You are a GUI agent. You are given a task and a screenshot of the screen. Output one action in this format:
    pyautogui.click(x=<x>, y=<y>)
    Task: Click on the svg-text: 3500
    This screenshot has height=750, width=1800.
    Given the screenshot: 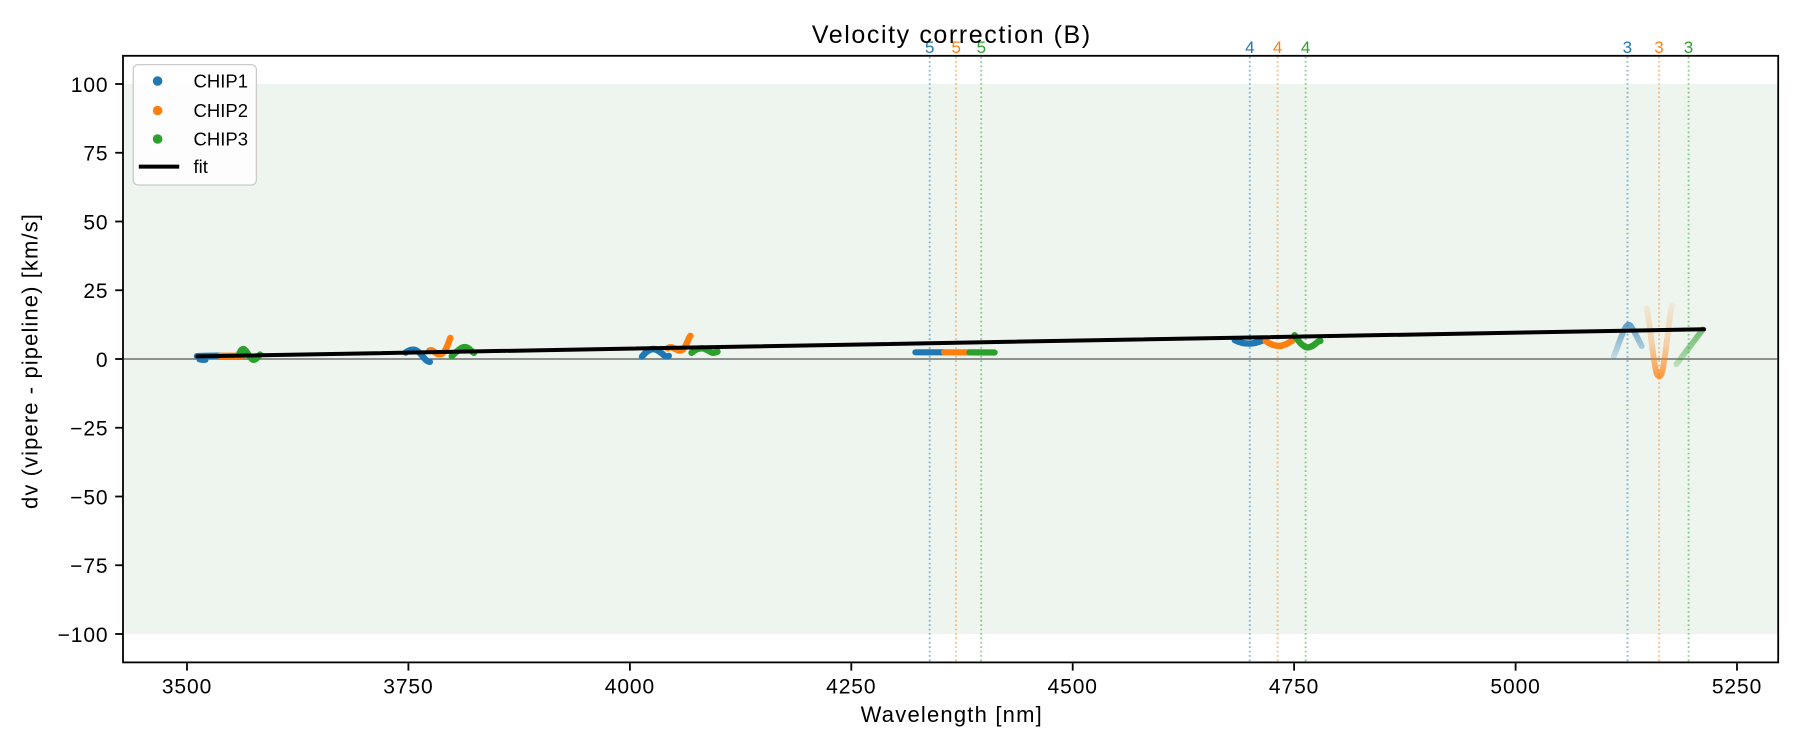 What is the action you would take?
    pyautogui.click(x=187, y=687)
    